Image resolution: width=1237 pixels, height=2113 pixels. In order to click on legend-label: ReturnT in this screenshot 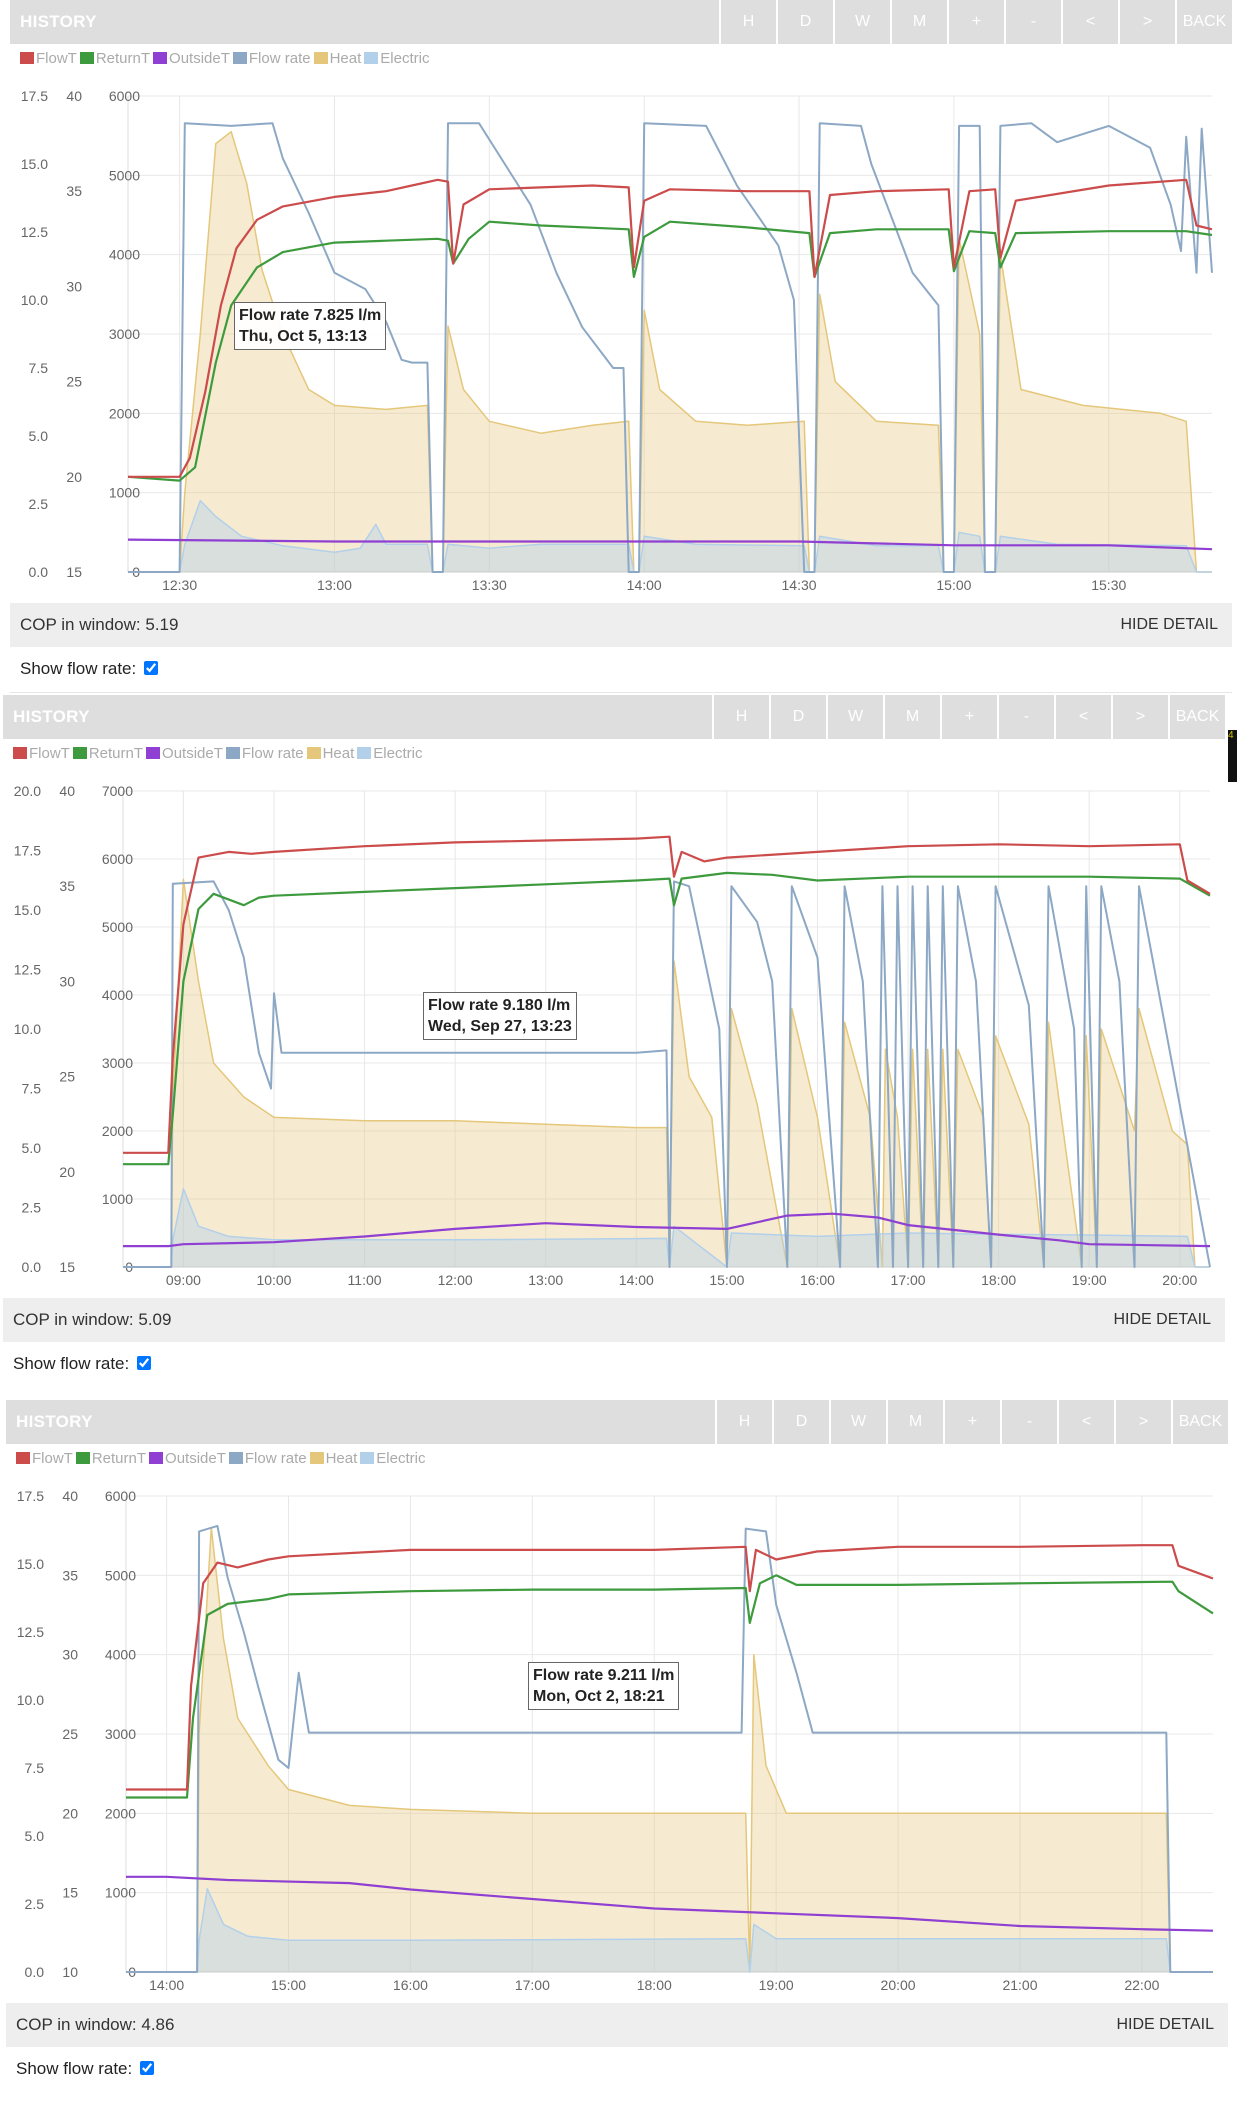, I will do `click(123, 58)`.